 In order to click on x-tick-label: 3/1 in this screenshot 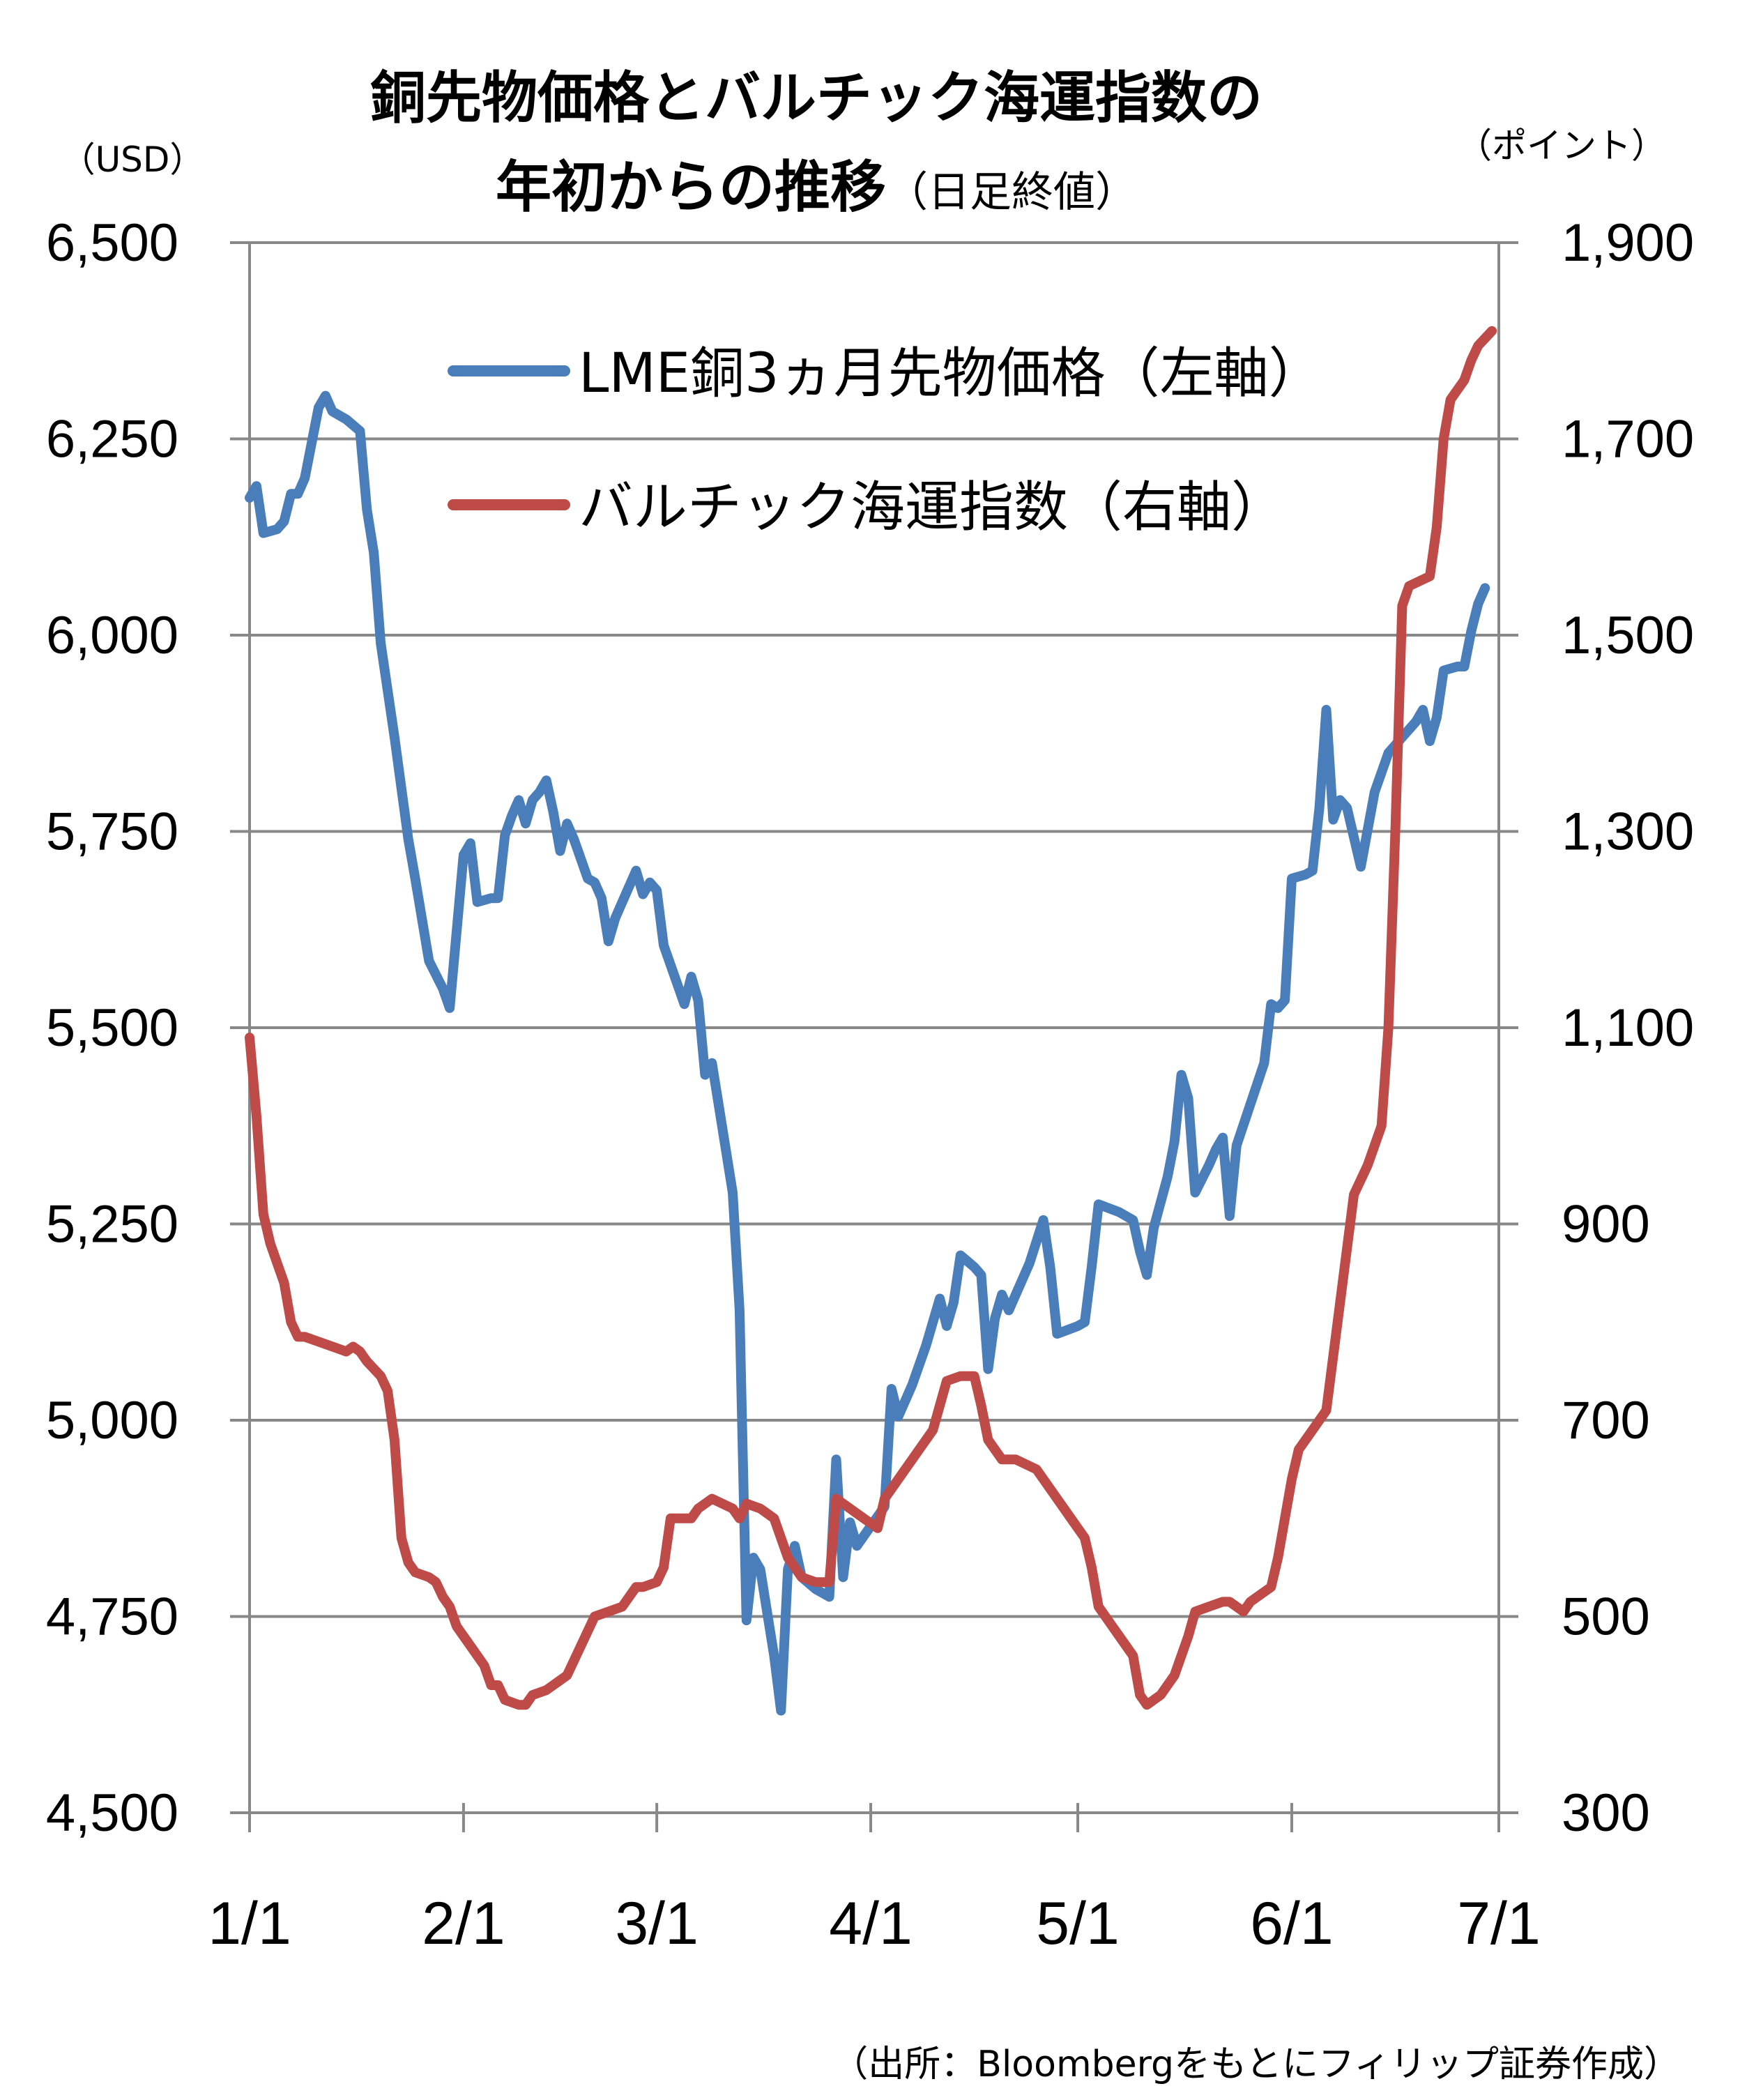, I will do `click(657, 1924)`.